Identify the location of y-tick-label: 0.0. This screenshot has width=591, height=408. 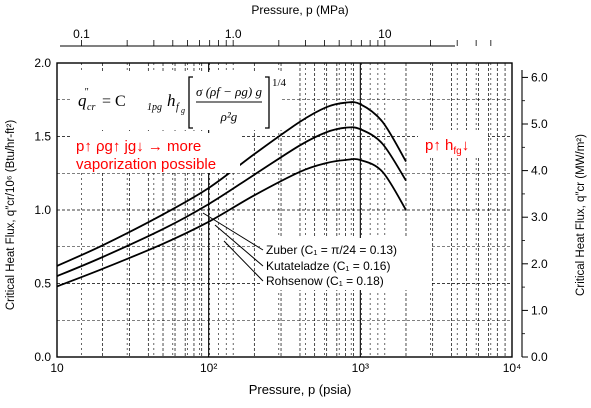
(42, 357).